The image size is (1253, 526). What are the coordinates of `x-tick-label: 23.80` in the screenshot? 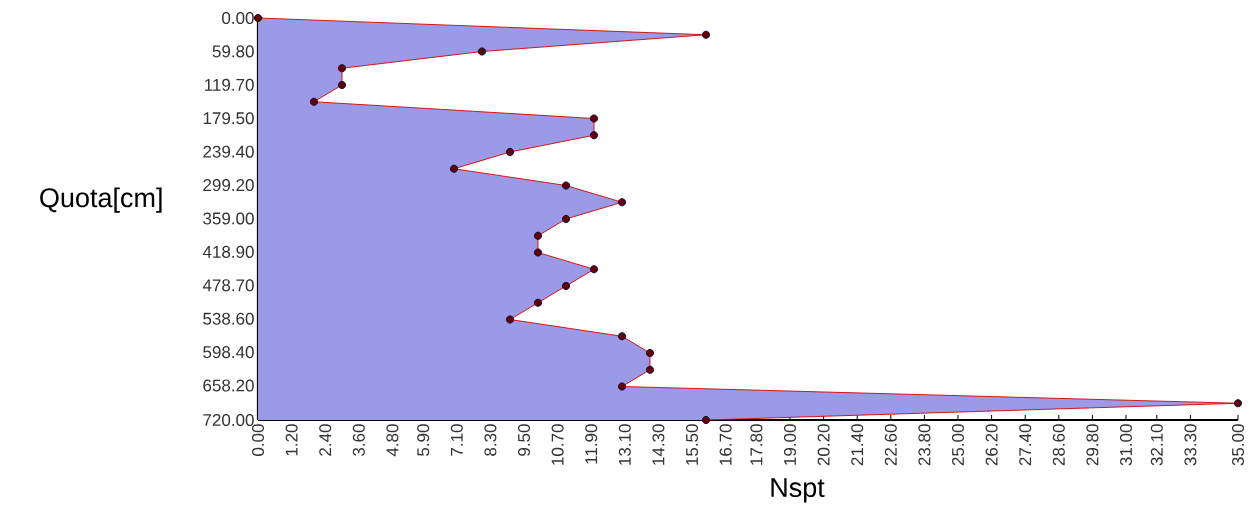 It's located at (924, 445).